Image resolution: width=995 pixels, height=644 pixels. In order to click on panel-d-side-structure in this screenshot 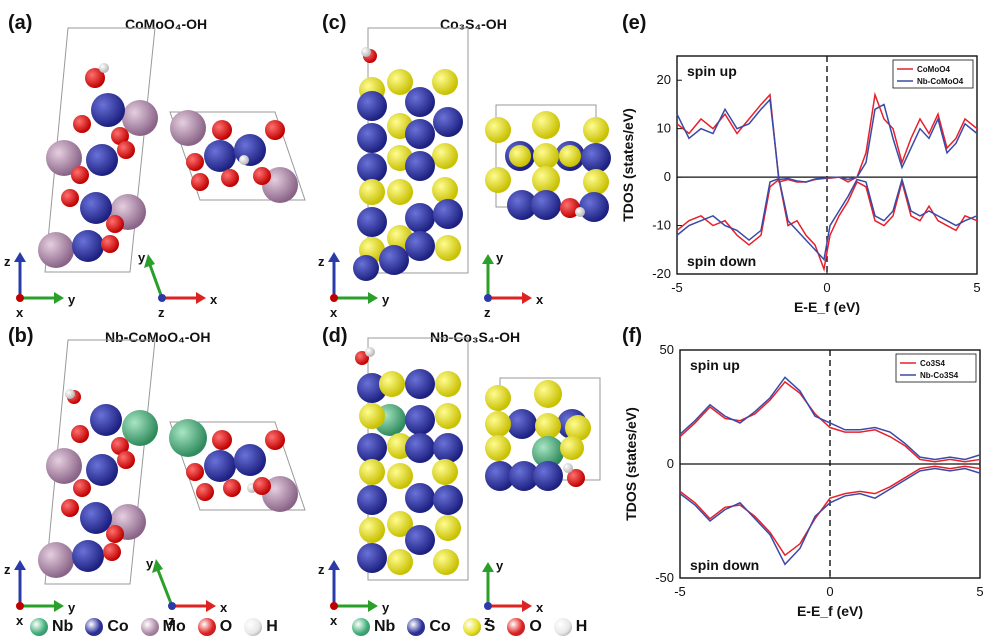, I will do `click(412, 459)`.